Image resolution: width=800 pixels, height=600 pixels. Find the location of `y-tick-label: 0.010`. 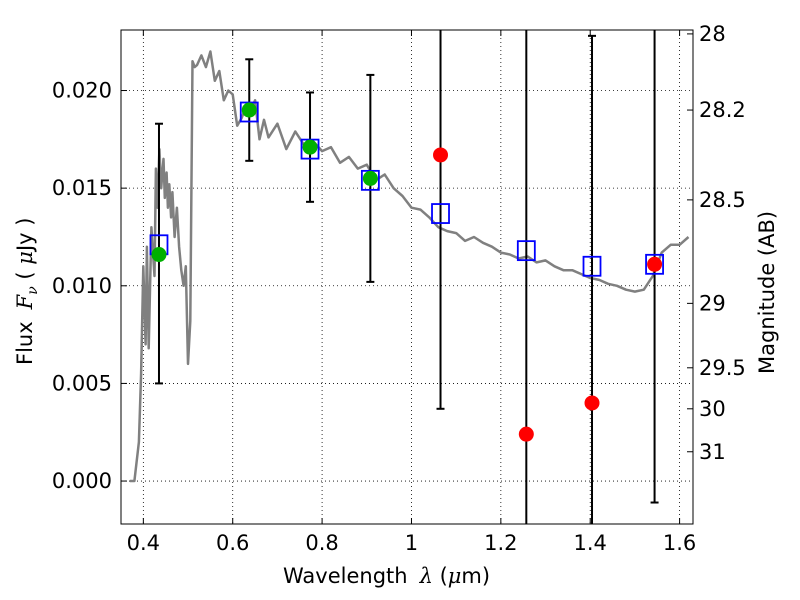

y-tick-label: 0.010 is located at coordinates (82, 286).